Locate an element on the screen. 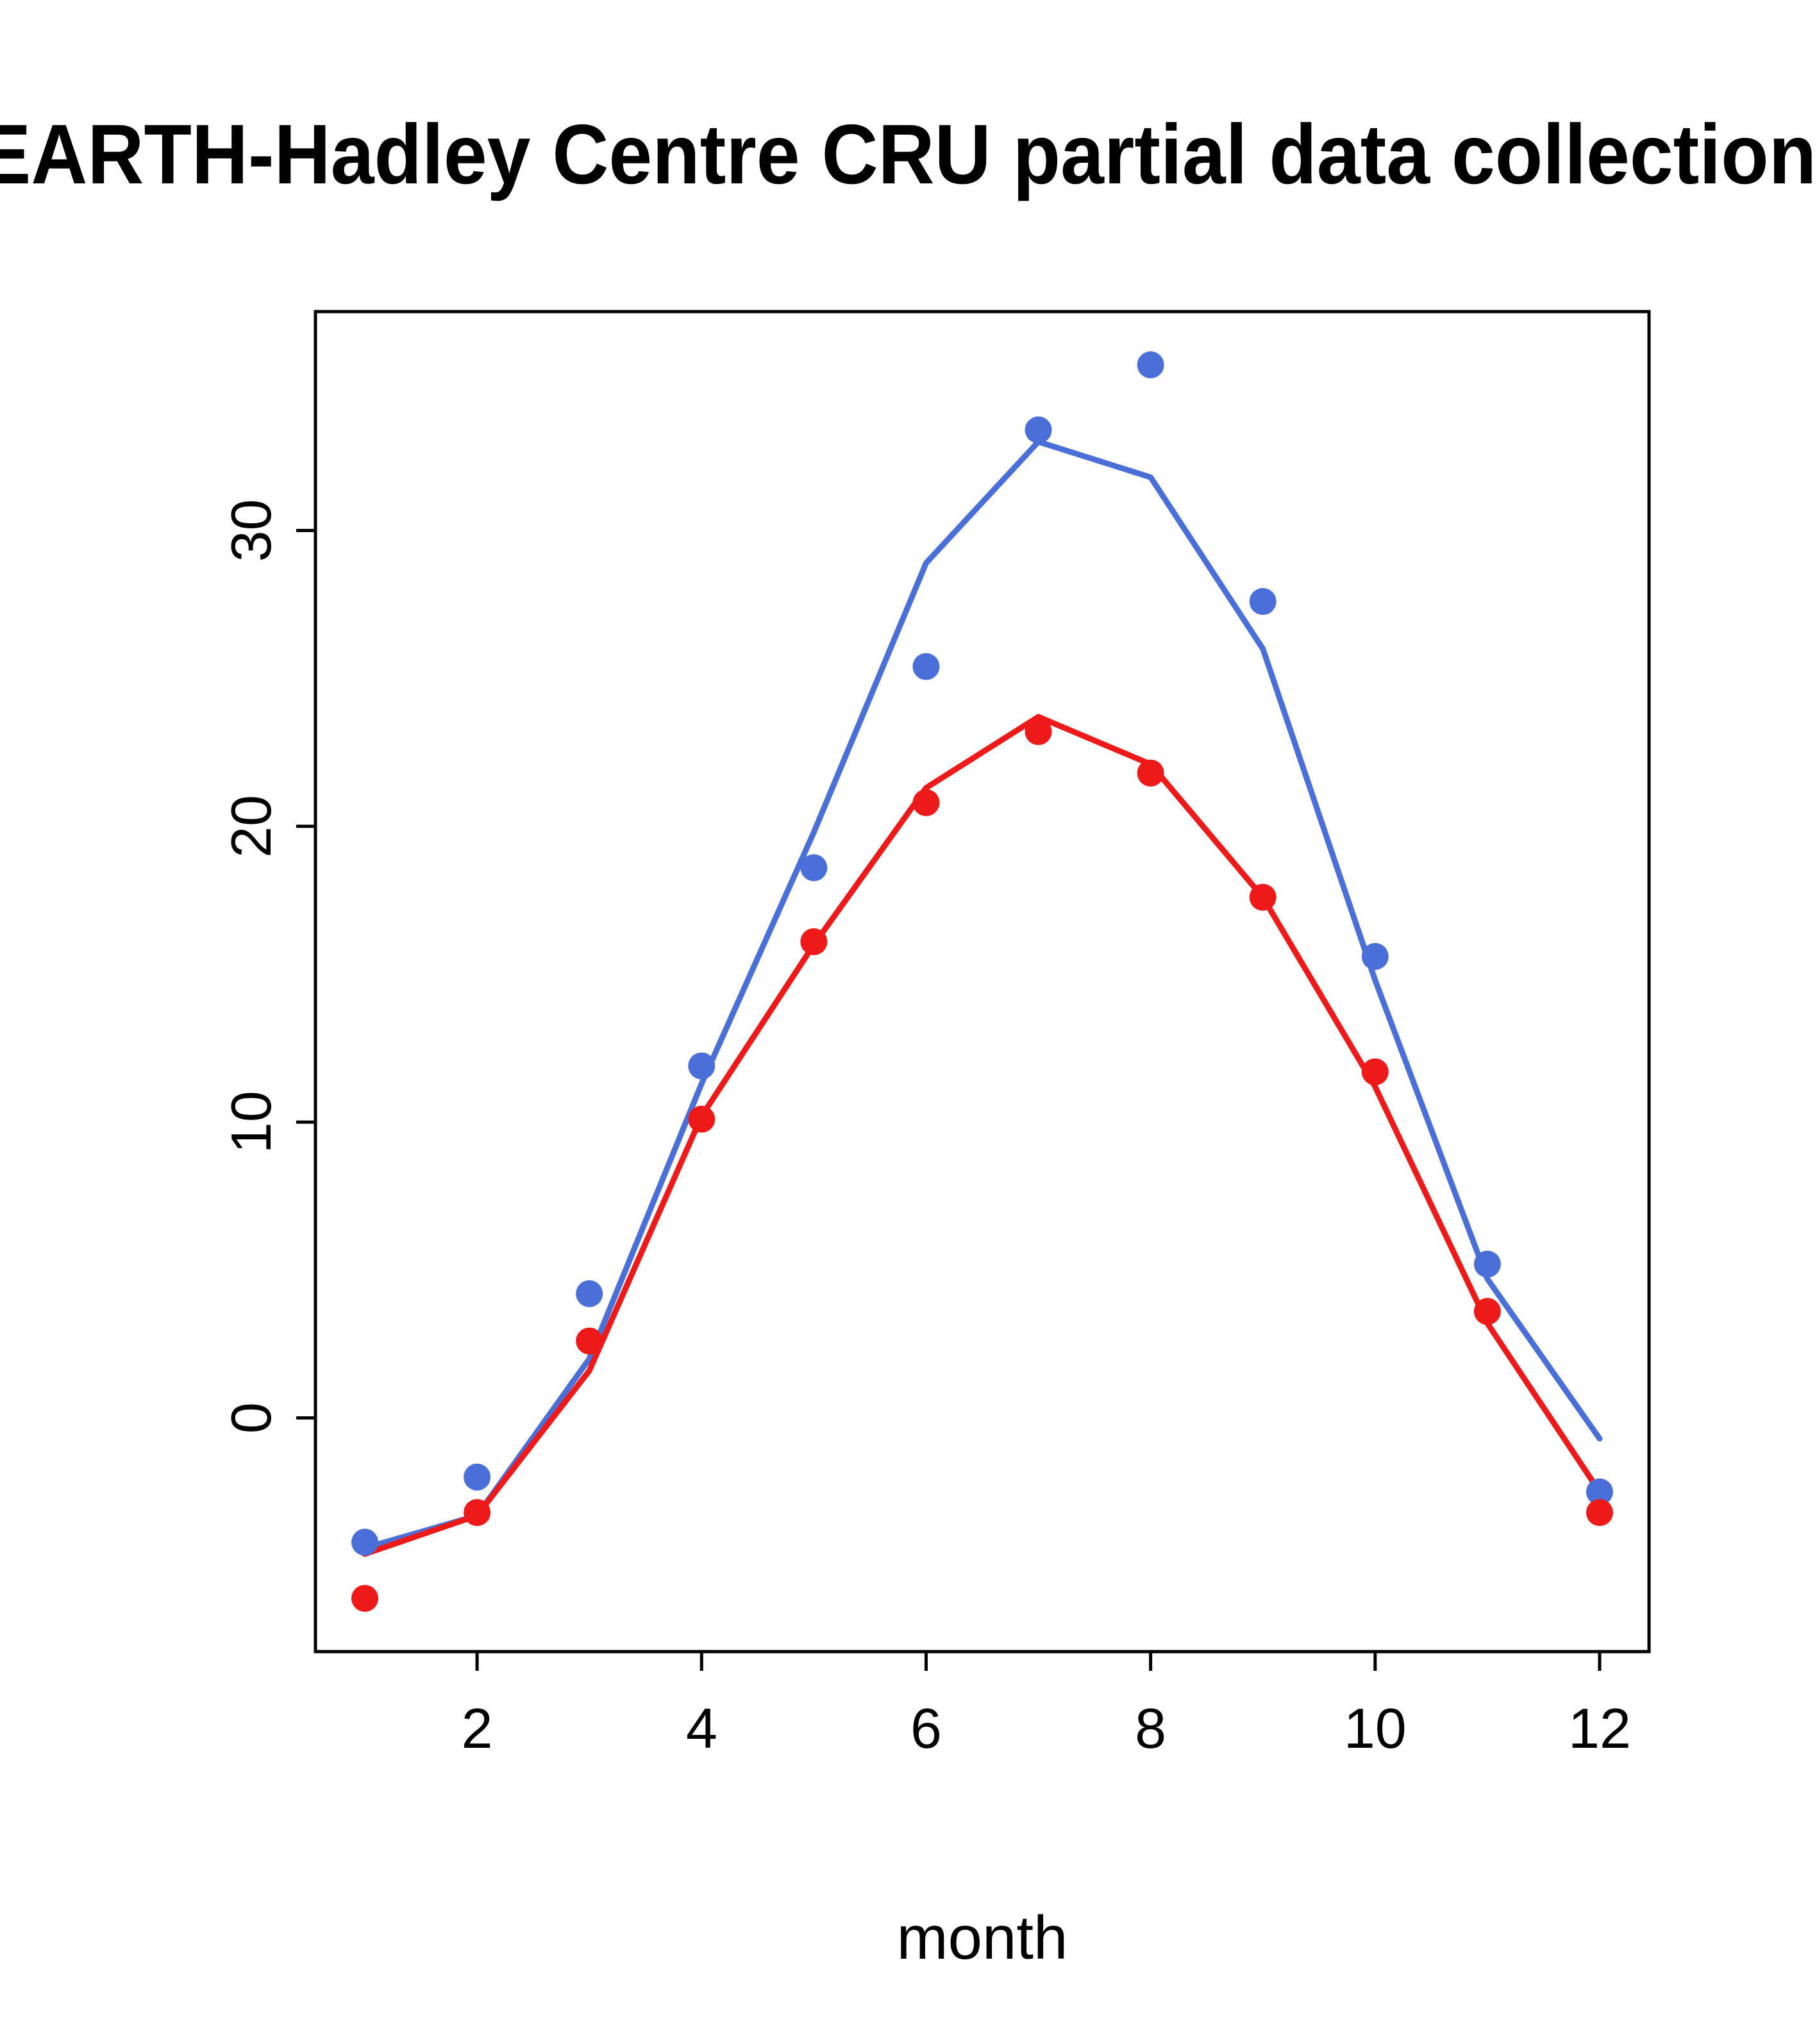  x-tick-label: 2 is located at coordinates (477, 1728).